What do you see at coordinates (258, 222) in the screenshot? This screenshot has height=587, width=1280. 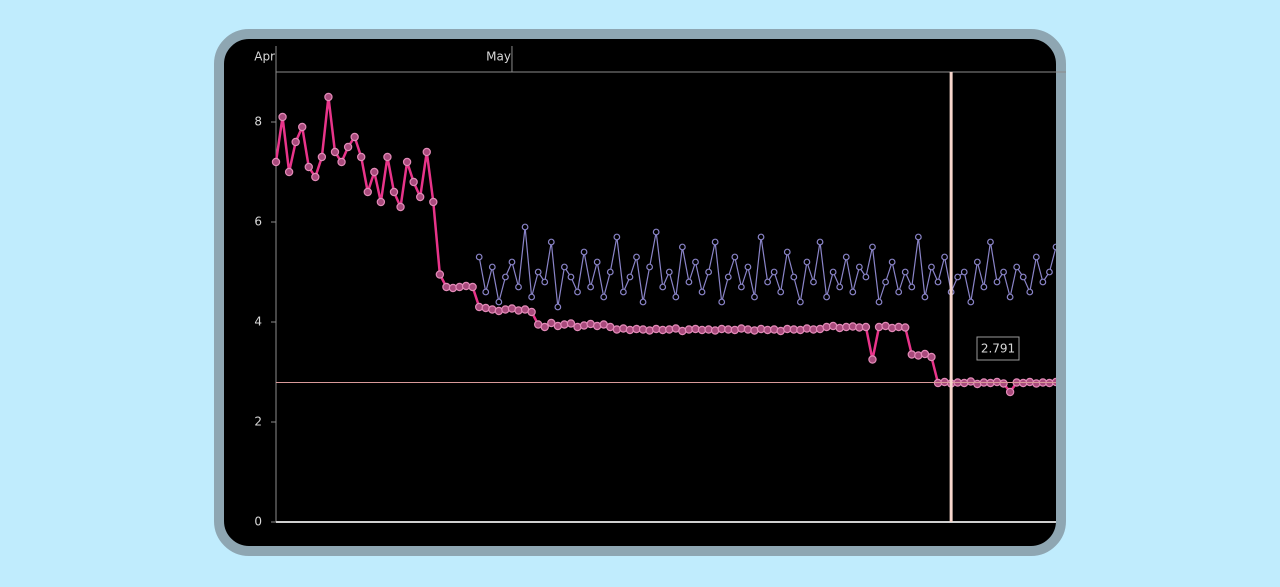 I see `y-tick-label: 6` at bounding box center [258, 222].